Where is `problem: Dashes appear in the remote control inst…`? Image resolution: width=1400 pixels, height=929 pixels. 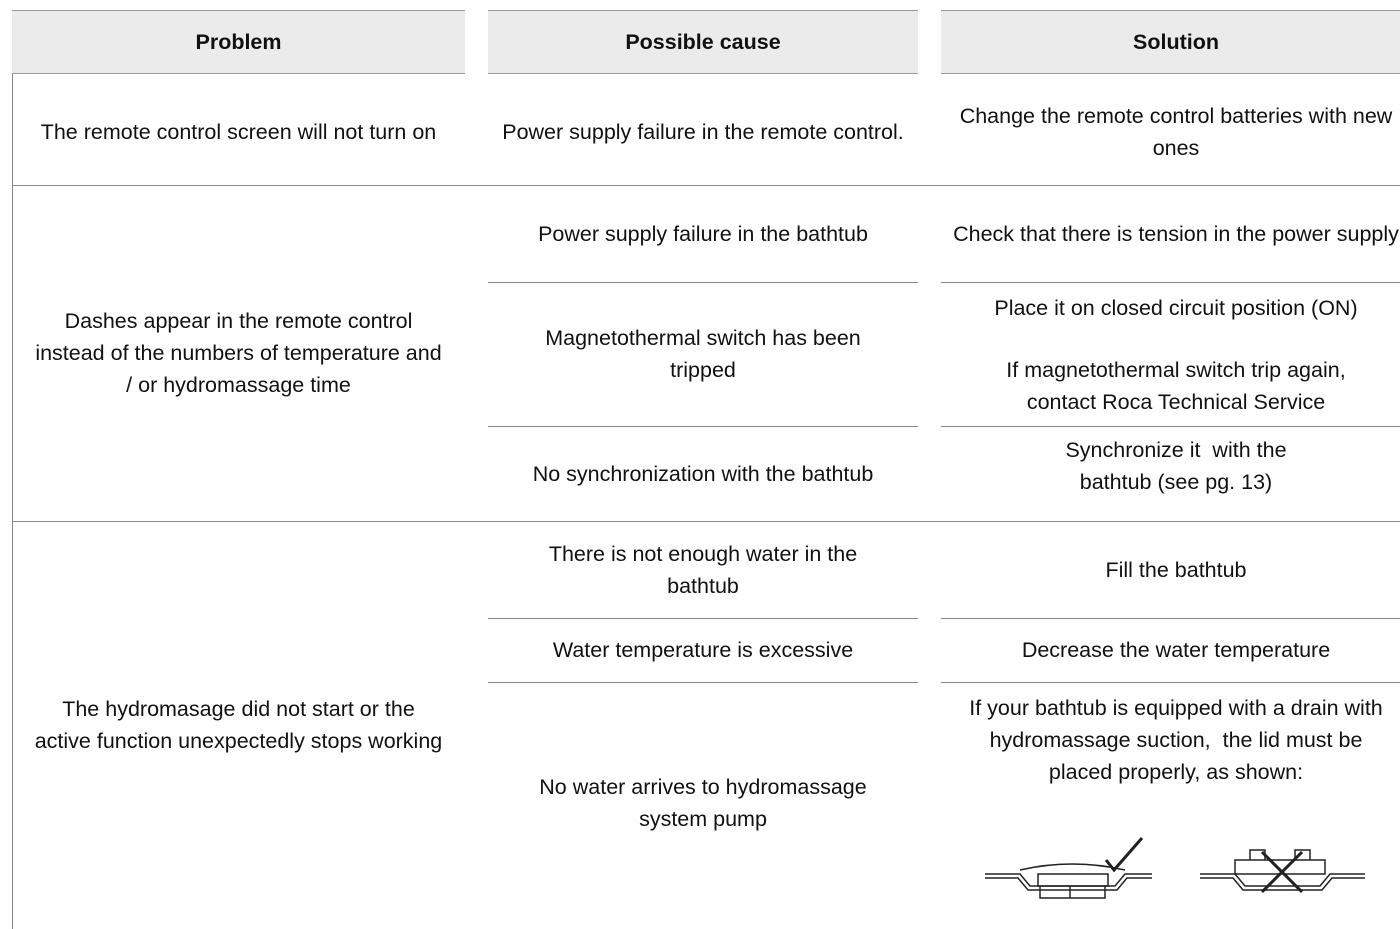
problem: Dashes appear in the remote control inst… is located at coordinates (241, 353).